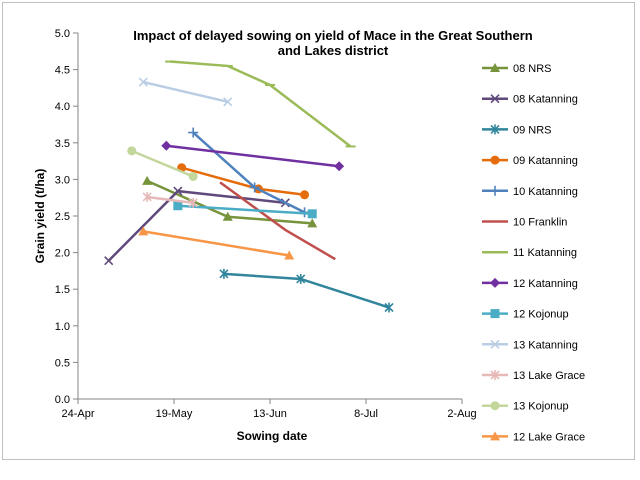 The height and width of the screenshot is (480, 640). What do you see at coordinates (272, 436) in the screenshot?
I see `x-axis-label: Sowing date` at bounding box center [272, 436].